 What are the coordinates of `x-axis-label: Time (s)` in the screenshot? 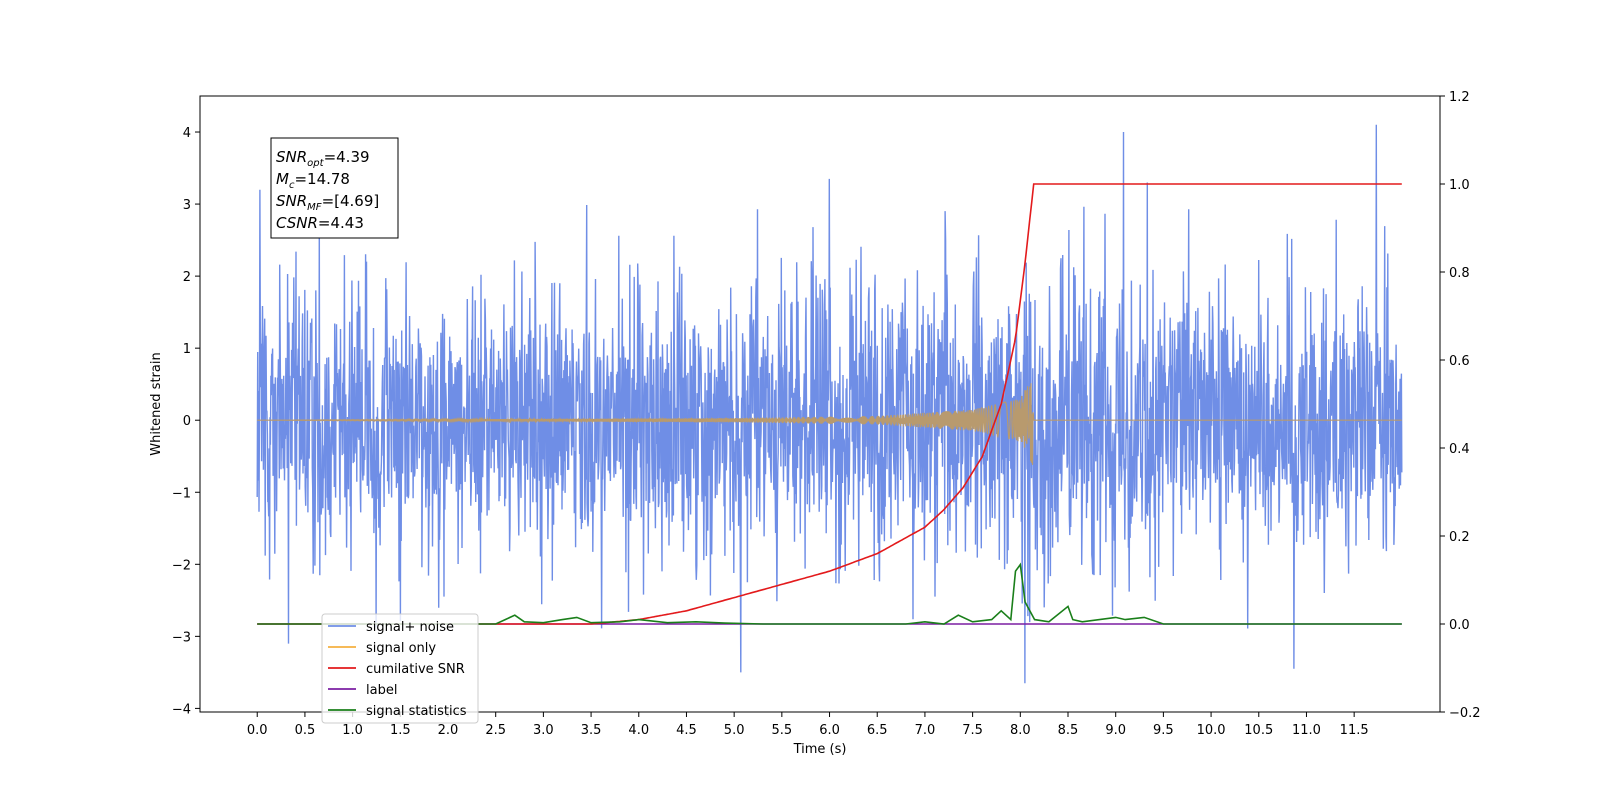 It's located at (820, 749).